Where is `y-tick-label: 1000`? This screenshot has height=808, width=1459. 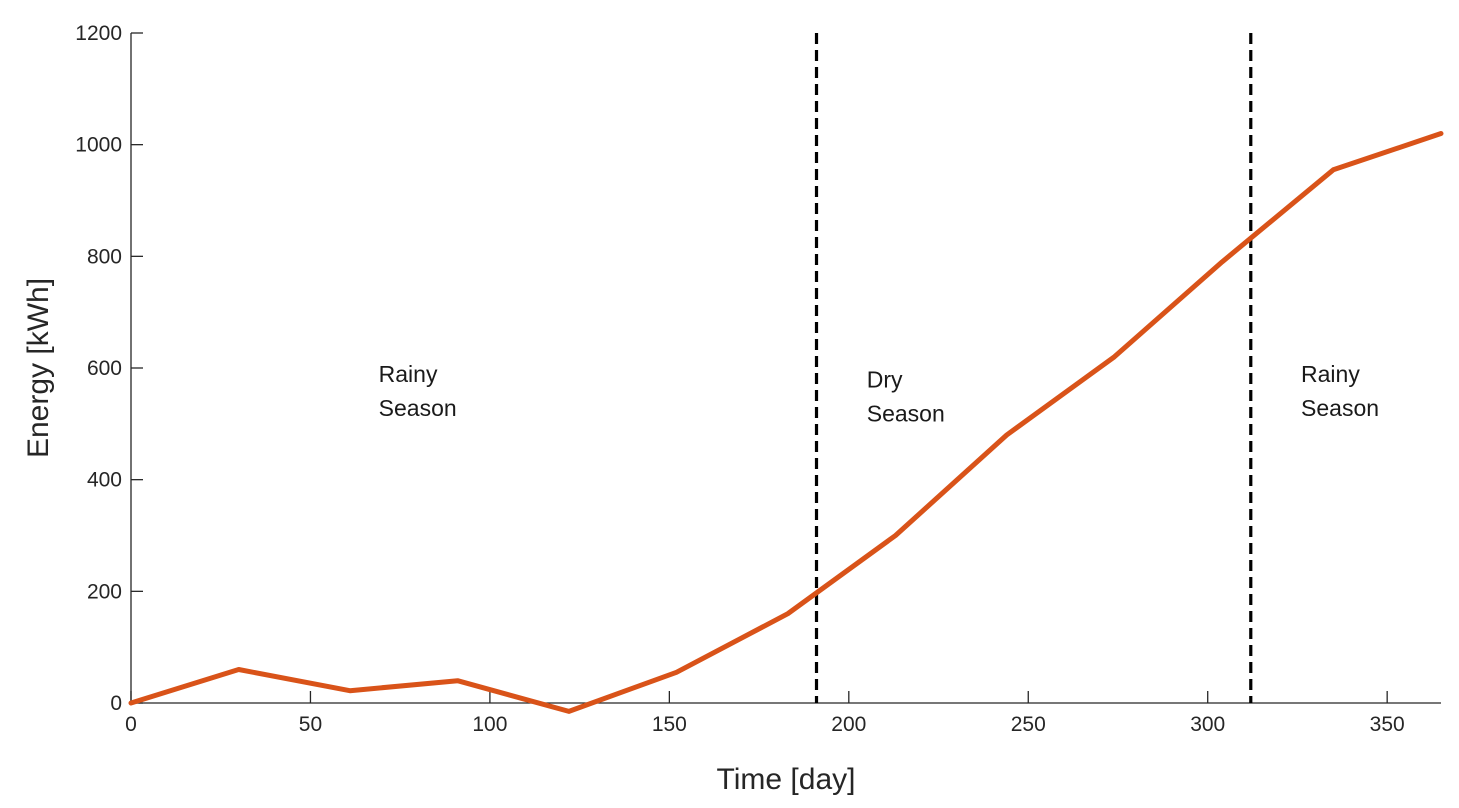 y-tick-label: 1000 is located at coordinates (98, 145).